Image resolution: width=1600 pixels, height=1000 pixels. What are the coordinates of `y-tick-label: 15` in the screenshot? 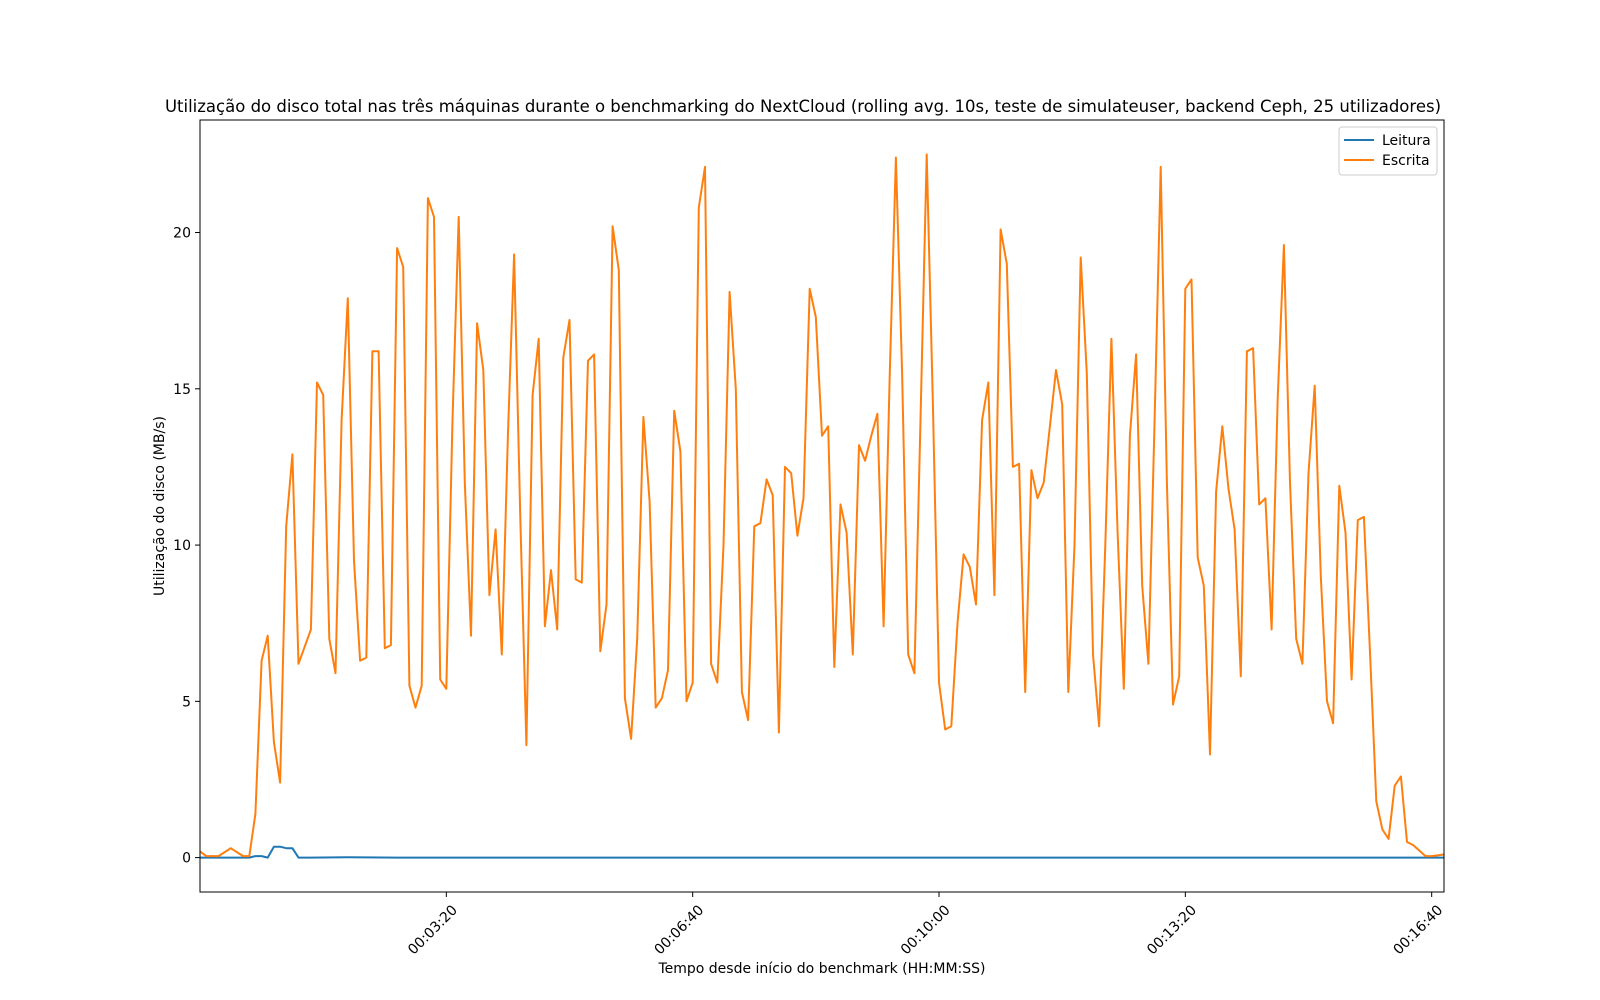 It's located at (182, 390).